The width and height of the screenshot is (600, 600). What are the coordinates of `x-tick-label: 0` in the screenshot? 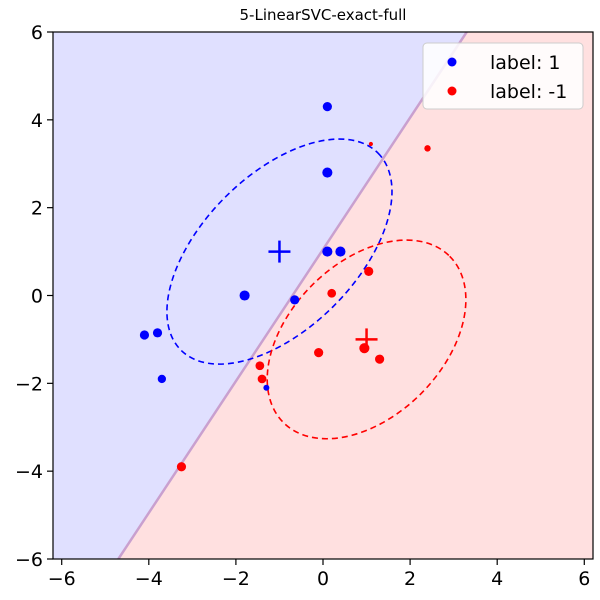 It's located at (323, 579).